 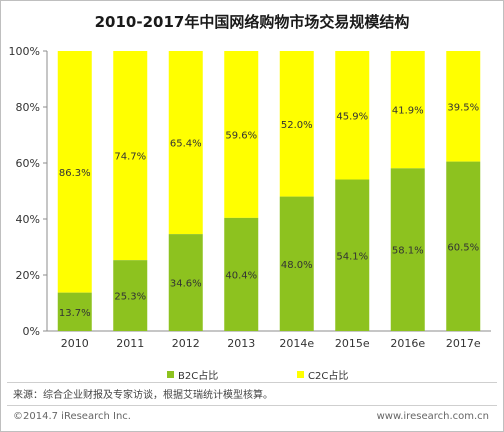 I want to click on legend-item-c2c: C2C占比, so click(x=322, y=374).